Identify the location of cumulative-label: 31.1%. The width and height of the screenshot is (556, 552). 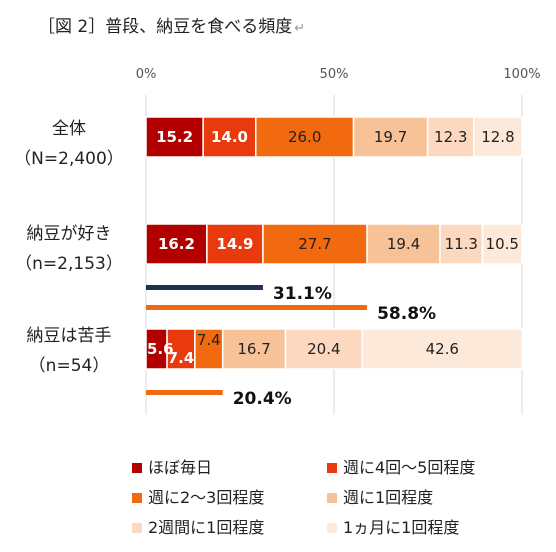
(302, 294).